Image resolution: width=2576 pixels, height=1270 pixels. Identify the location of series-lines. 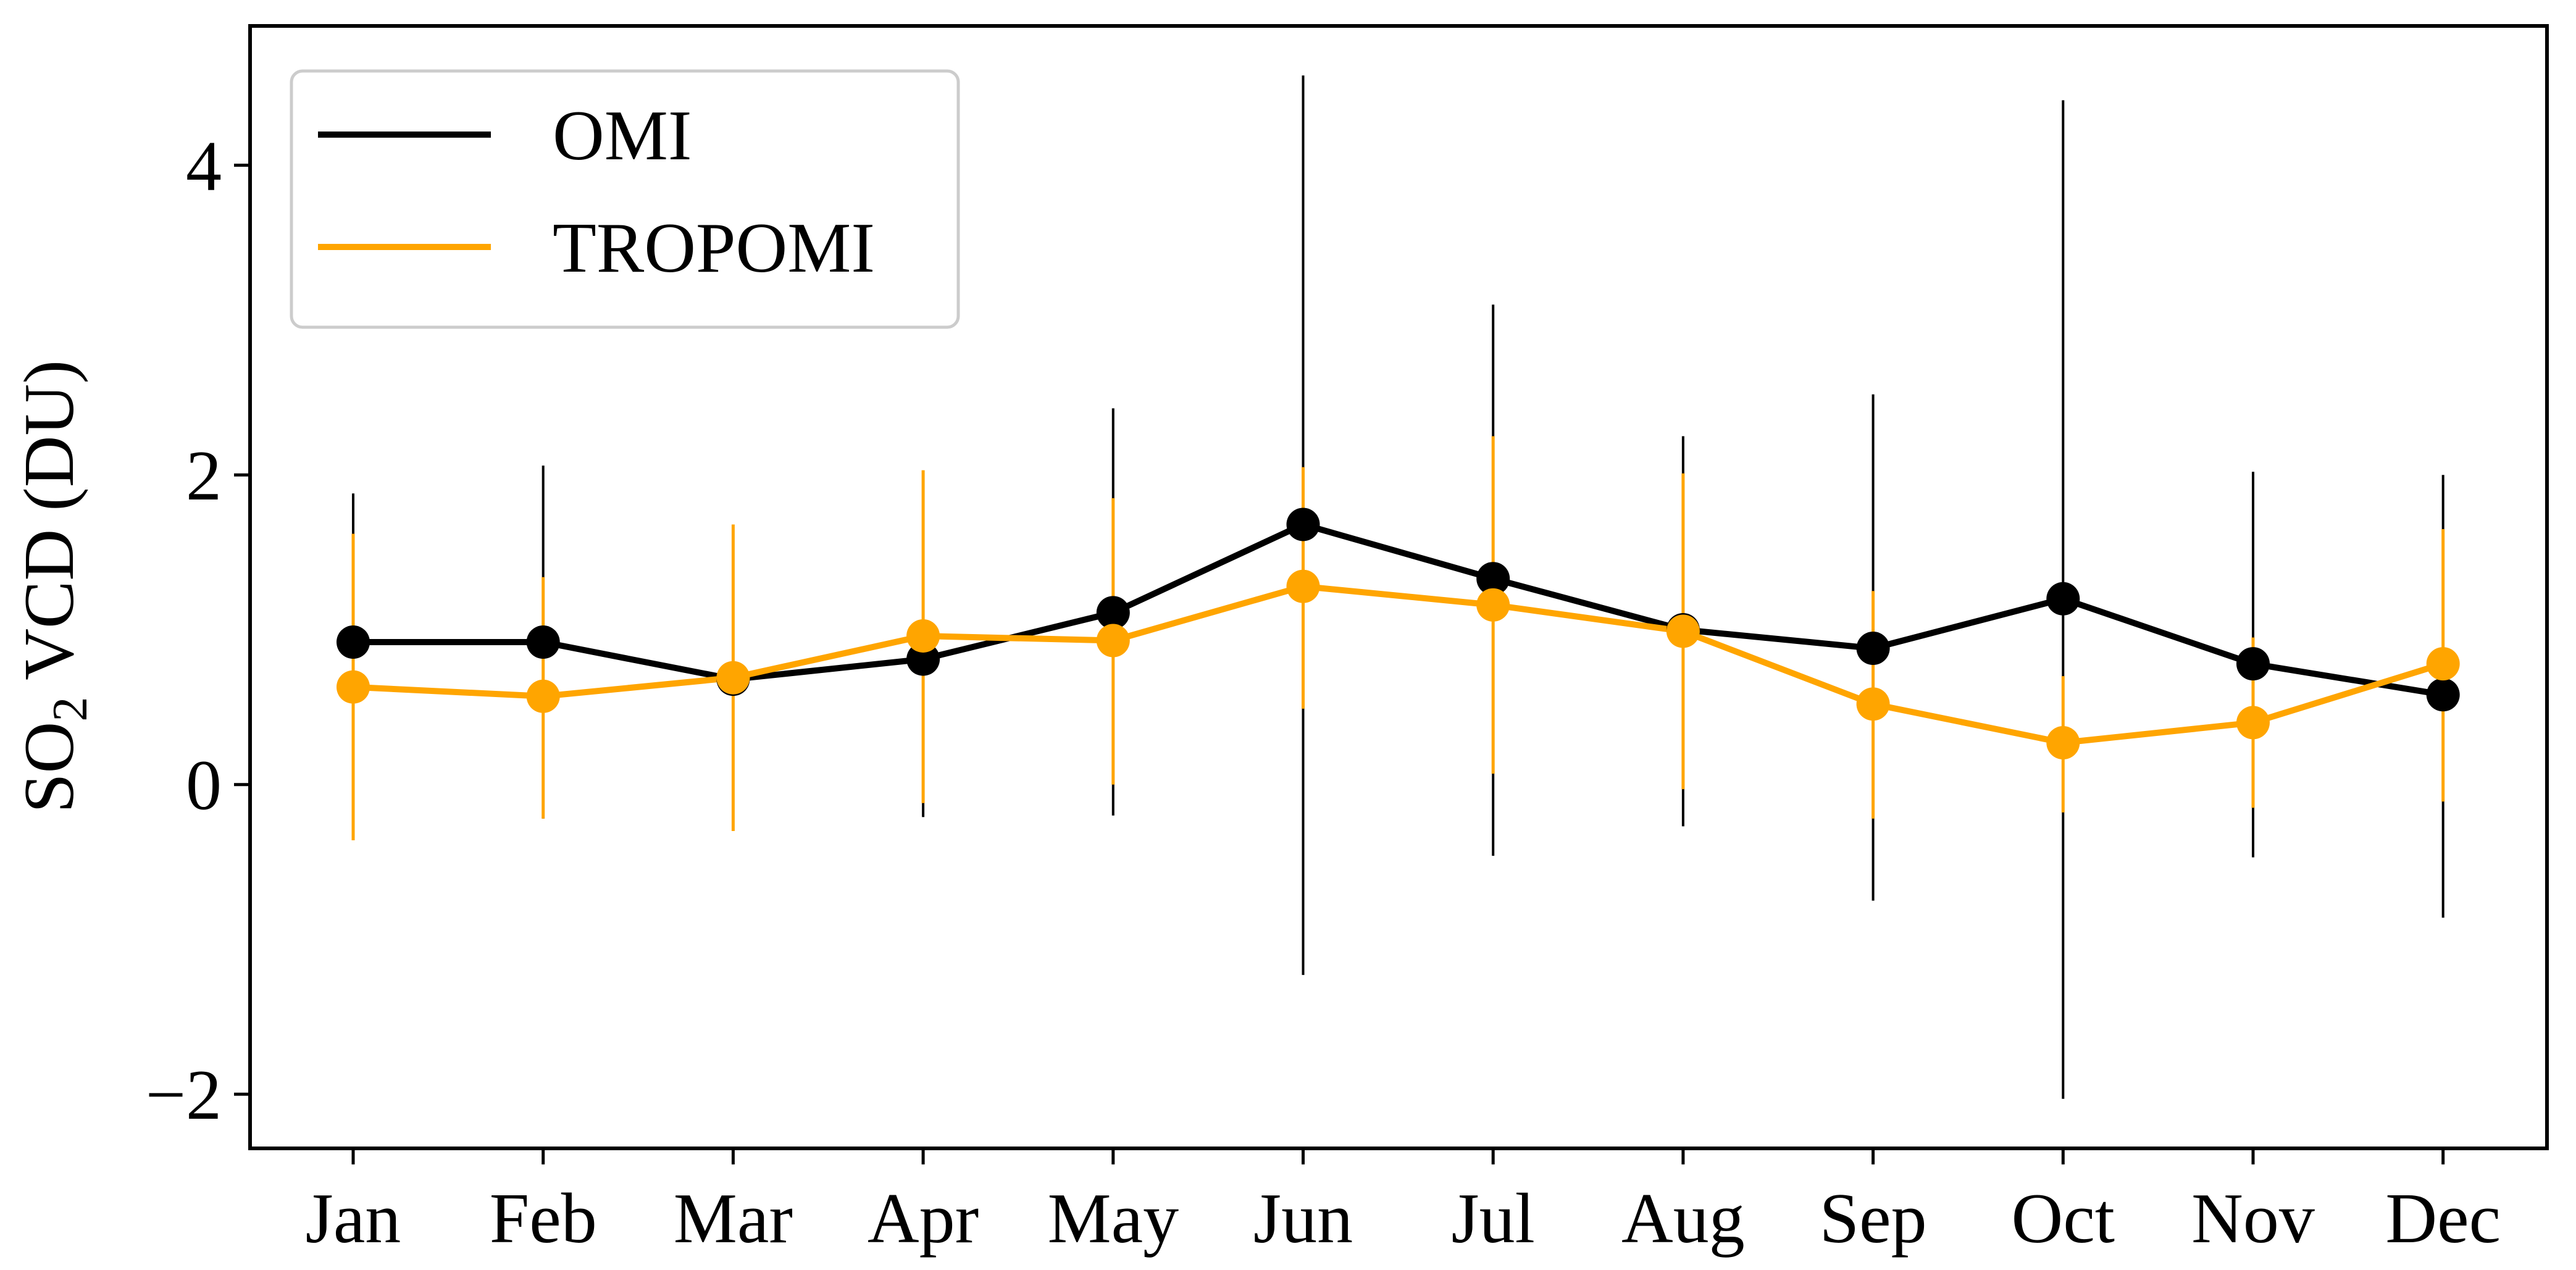
(1399, 633).